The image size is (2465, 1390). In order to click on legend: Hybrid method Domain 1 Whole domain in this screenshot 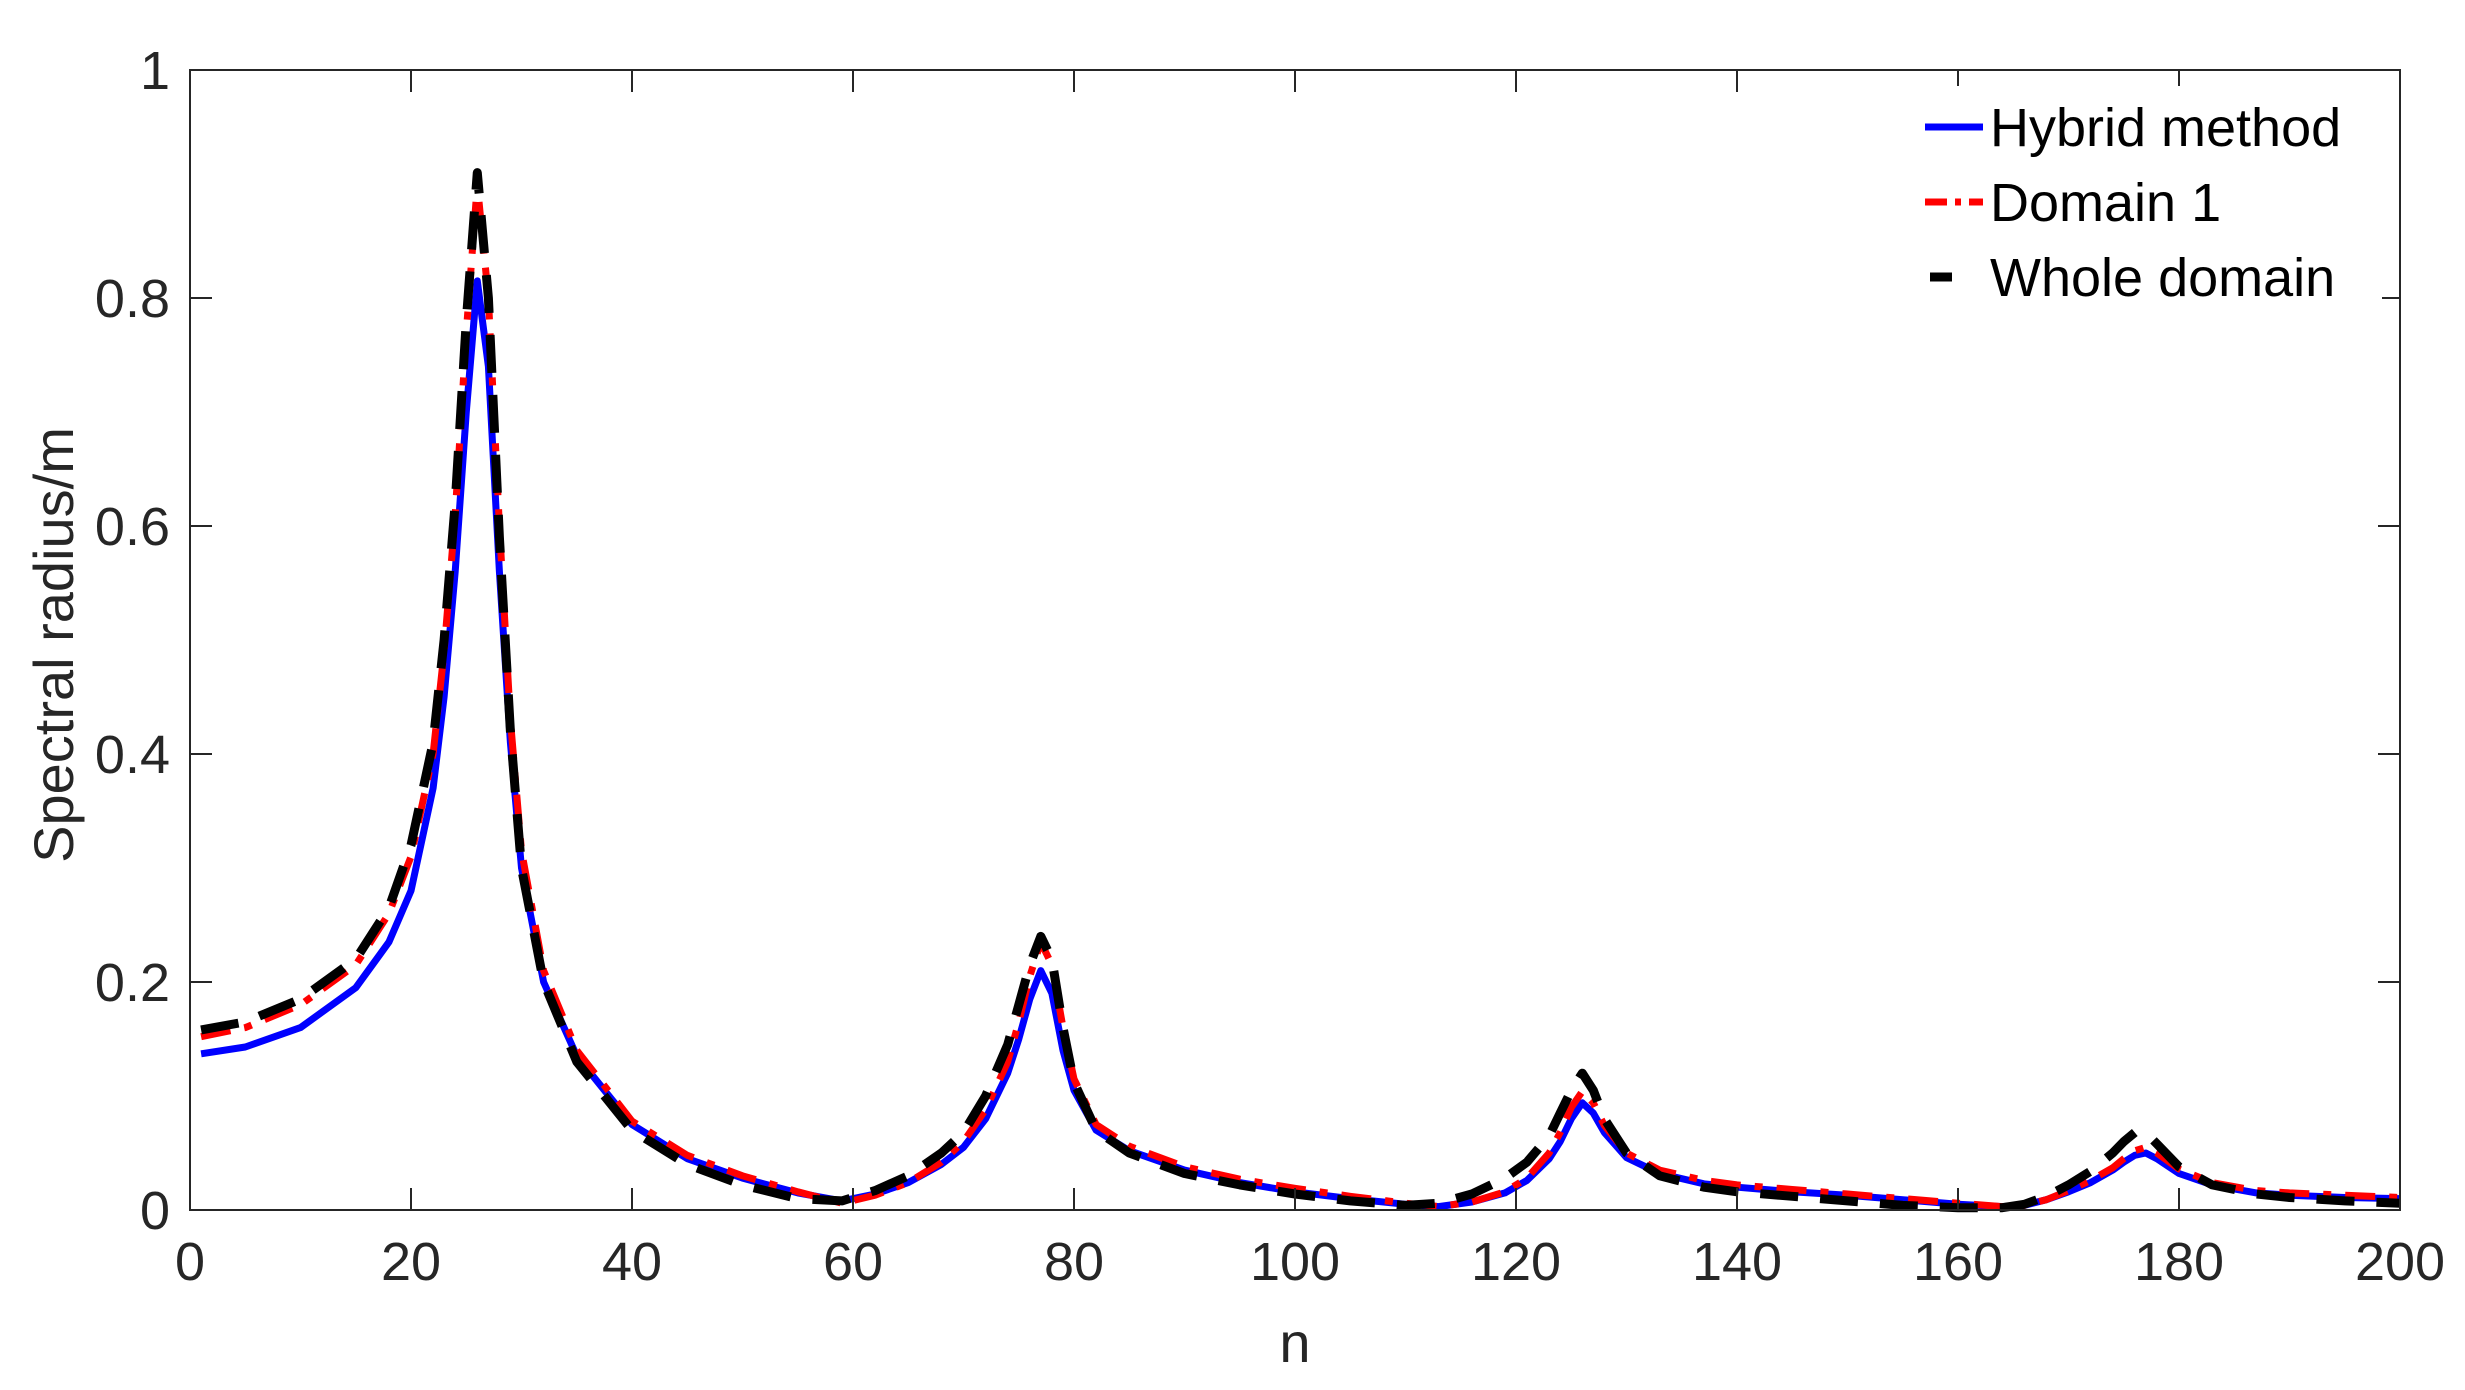, I will do `click(2147, 197)`.